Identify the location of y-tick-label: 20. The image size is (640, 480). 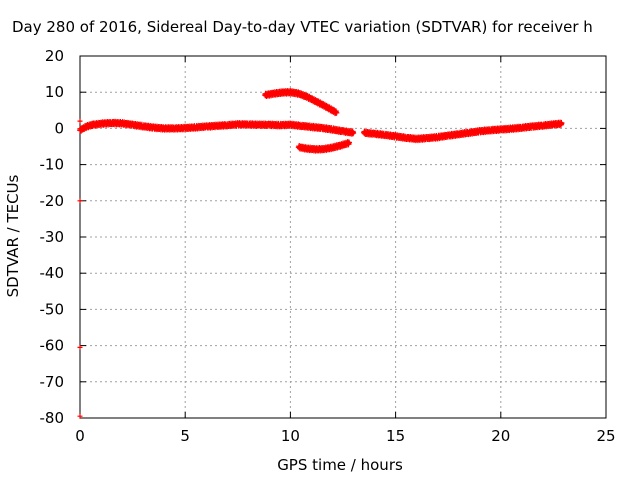
(54, 56).